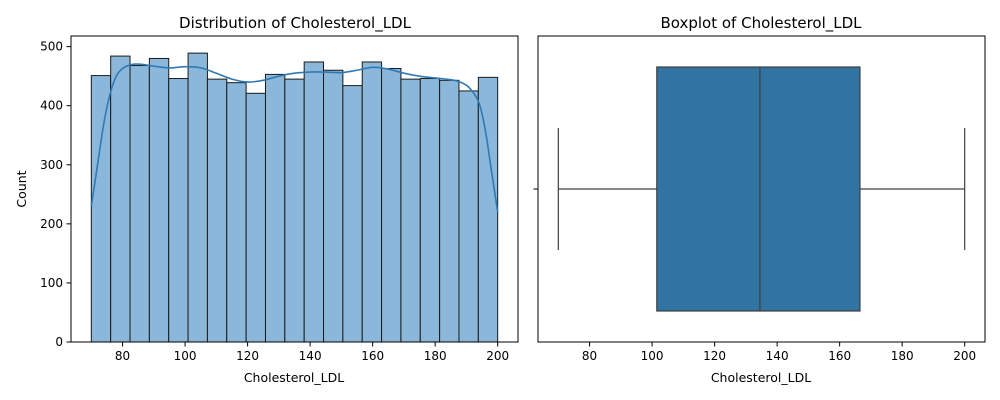 This screenshot has width=1000, height=400. What do you see at coordinates (589, 356) in the screenshot?
I see `boxplot-x-tick-label: 80` at bounding box center [589, 356].